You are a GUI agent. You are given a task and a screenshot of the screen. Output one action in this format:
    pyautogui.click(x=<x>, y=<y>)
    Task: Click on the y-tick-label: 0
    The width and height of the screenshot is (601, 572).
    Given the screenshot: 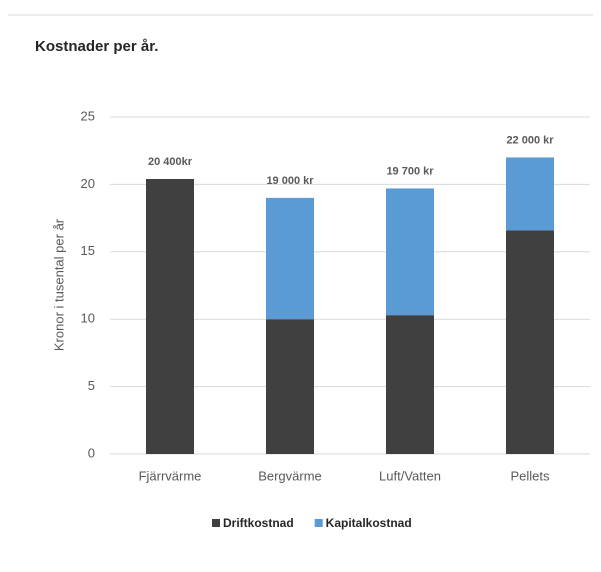 What is the action you would take?
    pyautogui.click(x=91, y=452)
    